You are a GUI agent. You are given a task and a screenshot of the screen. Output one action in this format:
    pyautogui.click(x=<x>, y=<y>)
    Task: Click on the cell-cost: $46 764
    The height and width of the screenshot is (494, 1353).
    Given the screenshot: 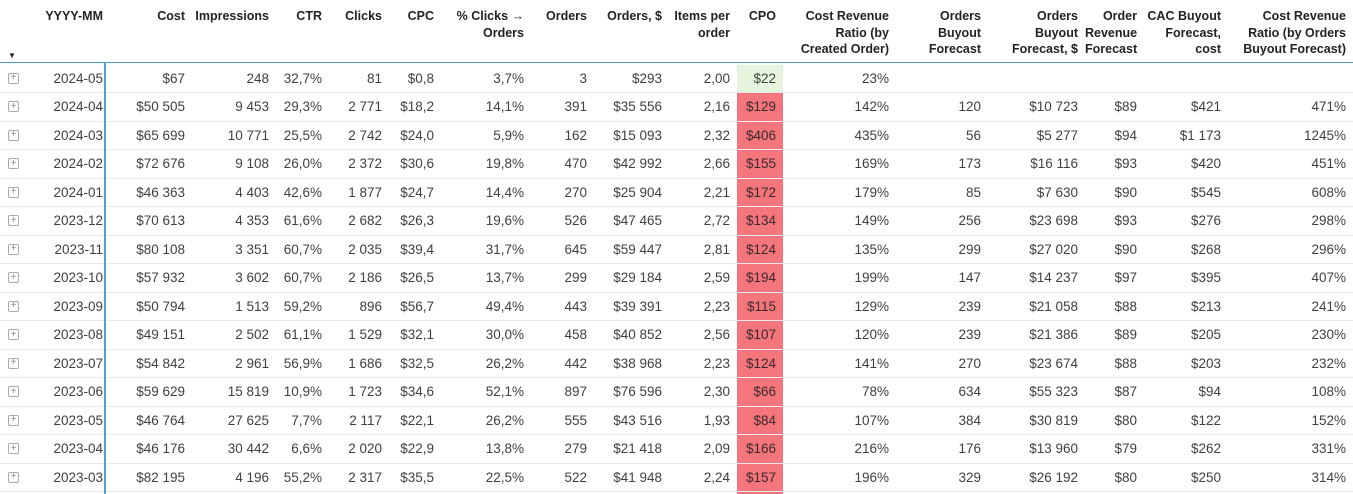 What is the action you would take?
    pyautogui.click(x=160, y=420)
    